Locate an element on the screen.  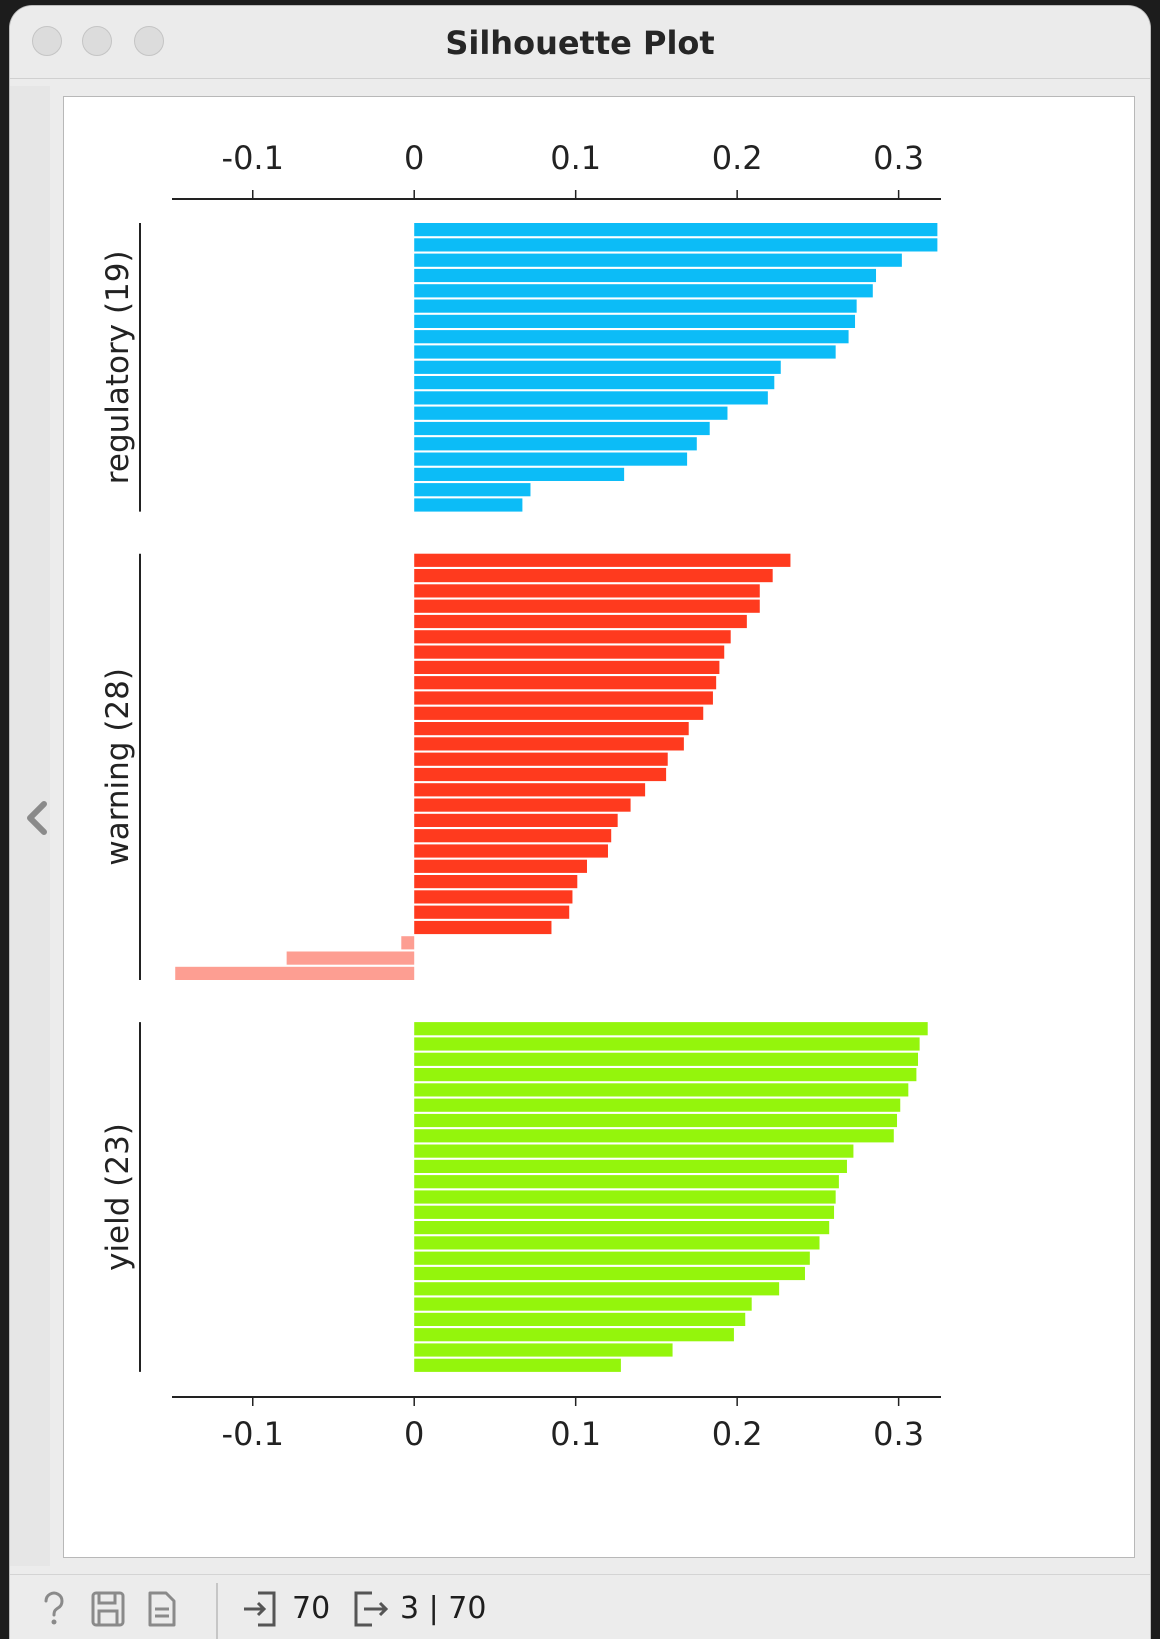
expand-controls-button is located at coordinates (38, 818).